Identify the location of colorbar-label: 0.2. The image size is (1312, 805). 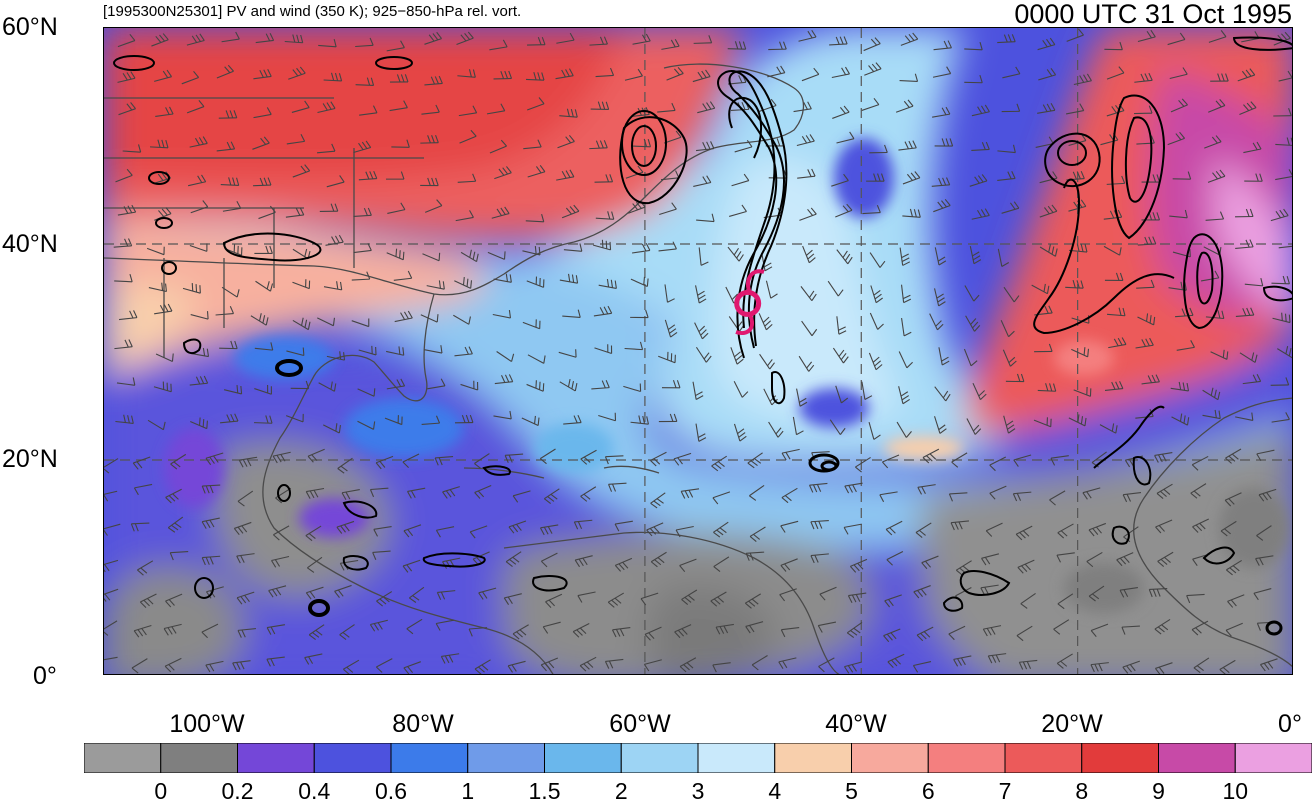
(238, 791).